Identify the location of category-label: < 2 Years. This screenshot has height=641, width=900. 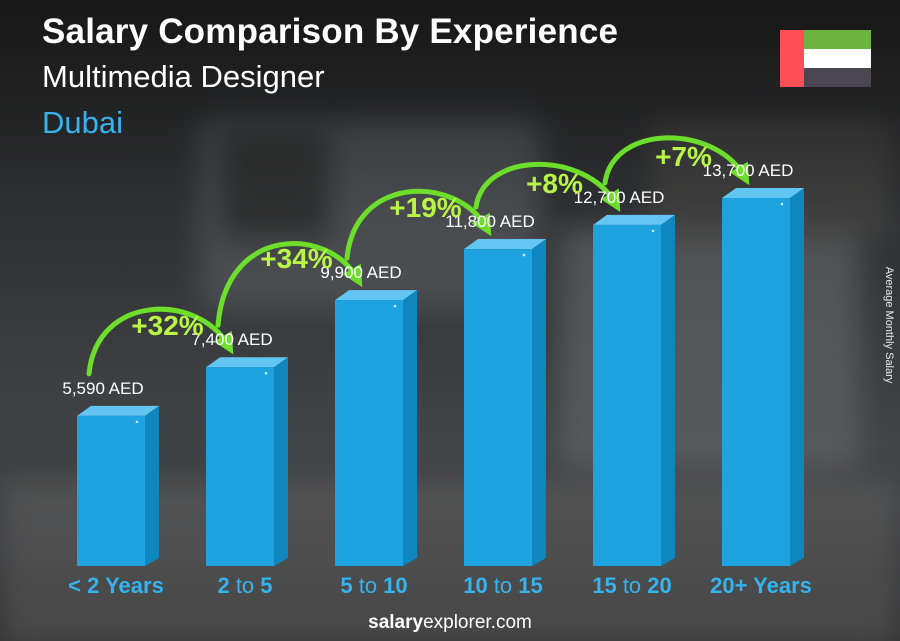
(116, 585).